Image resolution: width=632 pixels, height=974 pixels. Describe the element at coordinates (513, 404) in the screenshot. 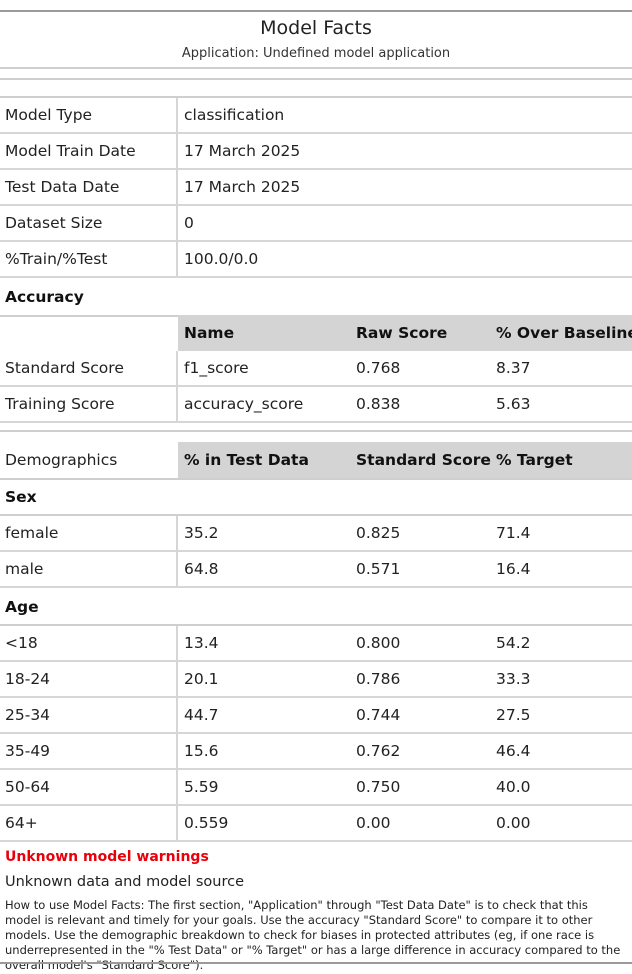

I see `over-baseline: 5.63` at that location.